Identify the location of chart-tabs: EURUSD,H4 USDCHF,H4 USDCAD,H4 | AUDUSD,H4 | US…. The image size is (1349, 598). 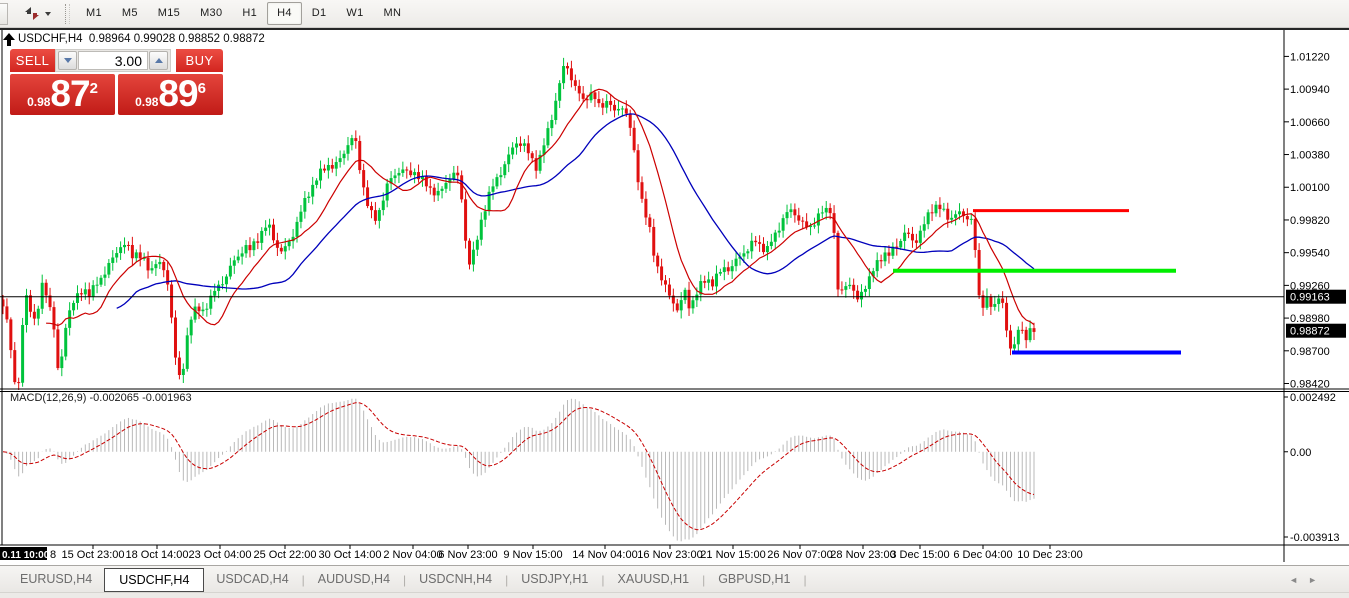
(404, 579).